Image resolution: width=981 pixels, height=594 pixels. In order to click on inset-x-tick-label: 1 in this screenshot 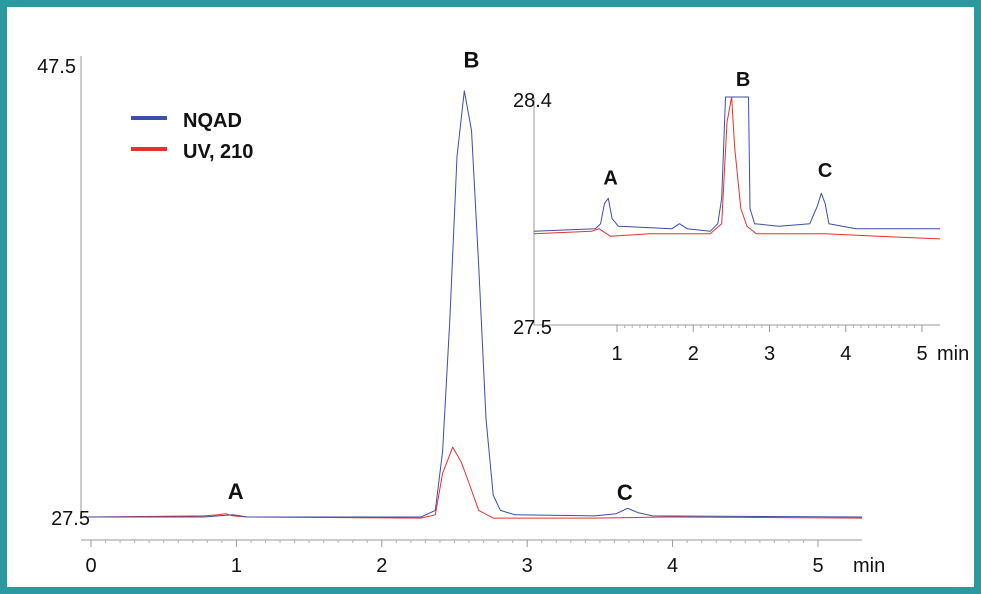, I will do `click(616, 354)`.